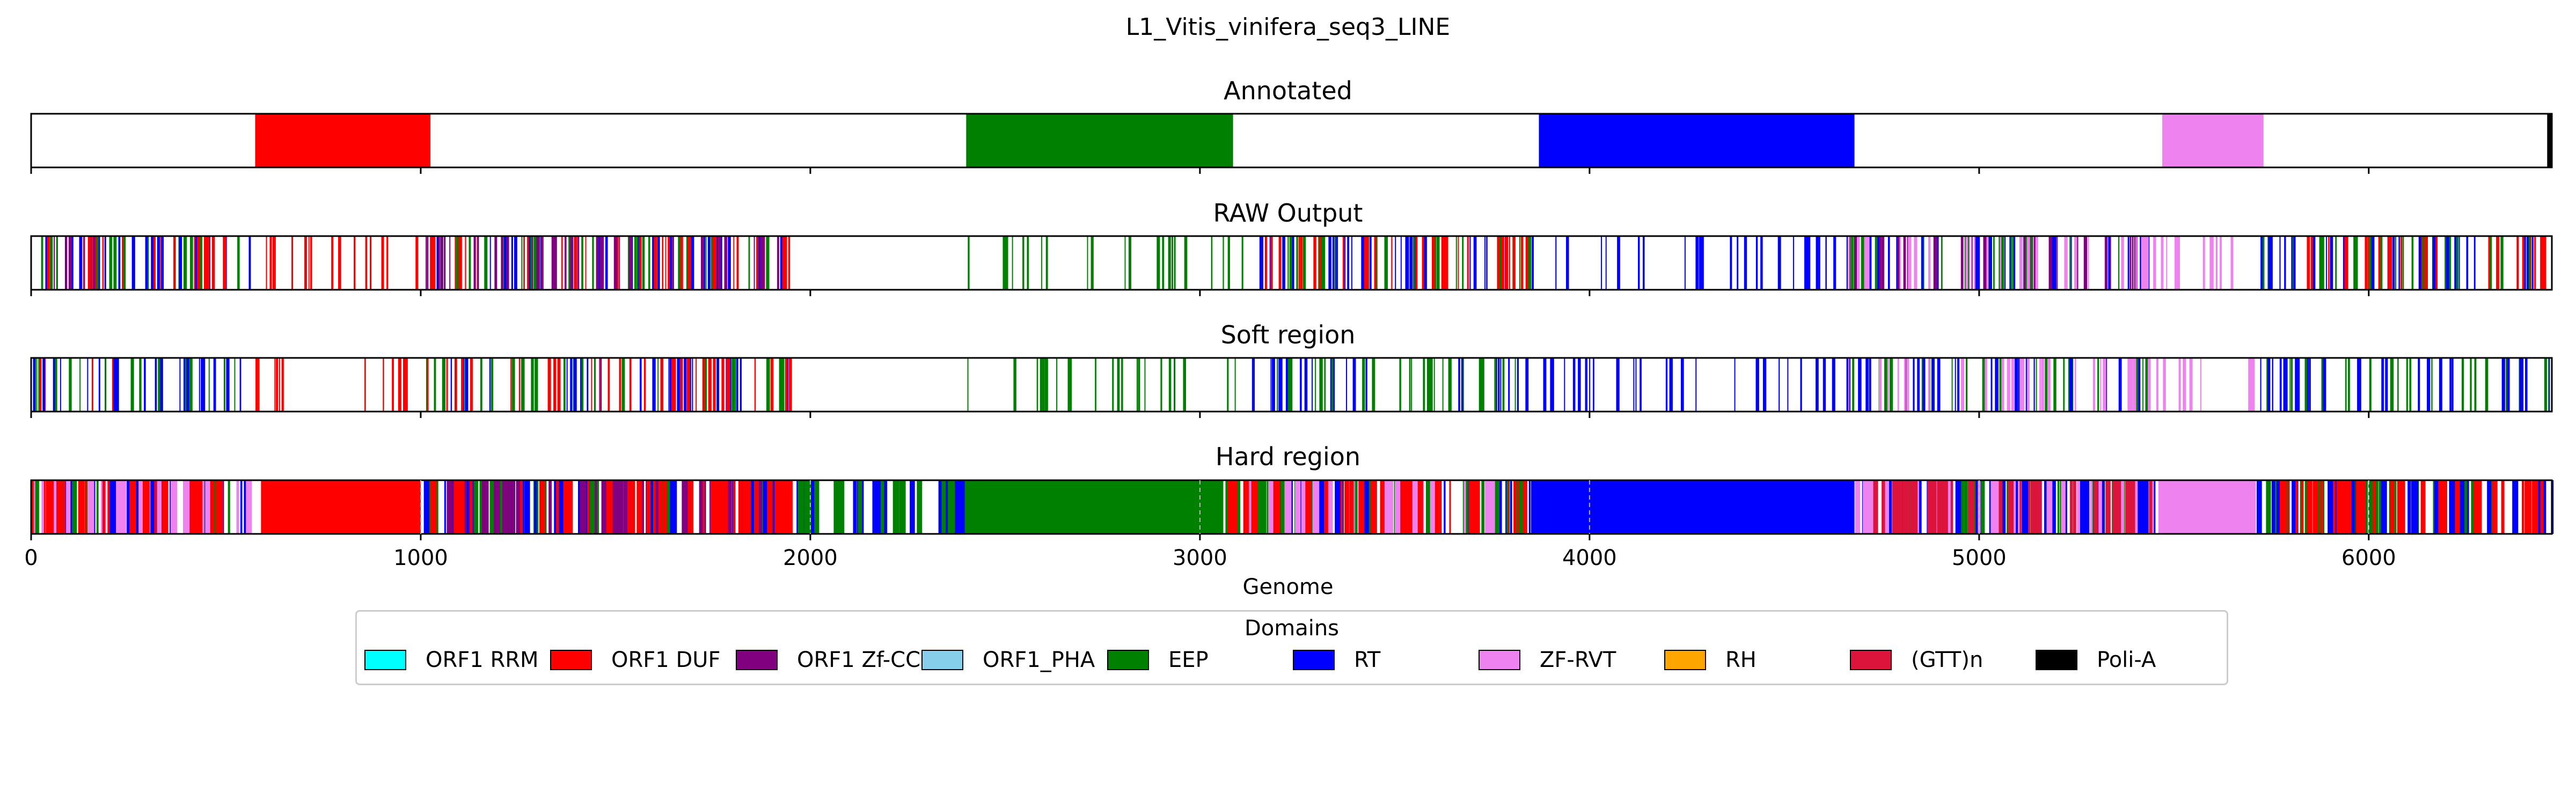 Image resolution: width=2576 pixels, height=807 pixels. What do you see at coordinates (1288, 456) in the screenshot?
I see `track-title: Hard region` at bounding box center [1288, 456].